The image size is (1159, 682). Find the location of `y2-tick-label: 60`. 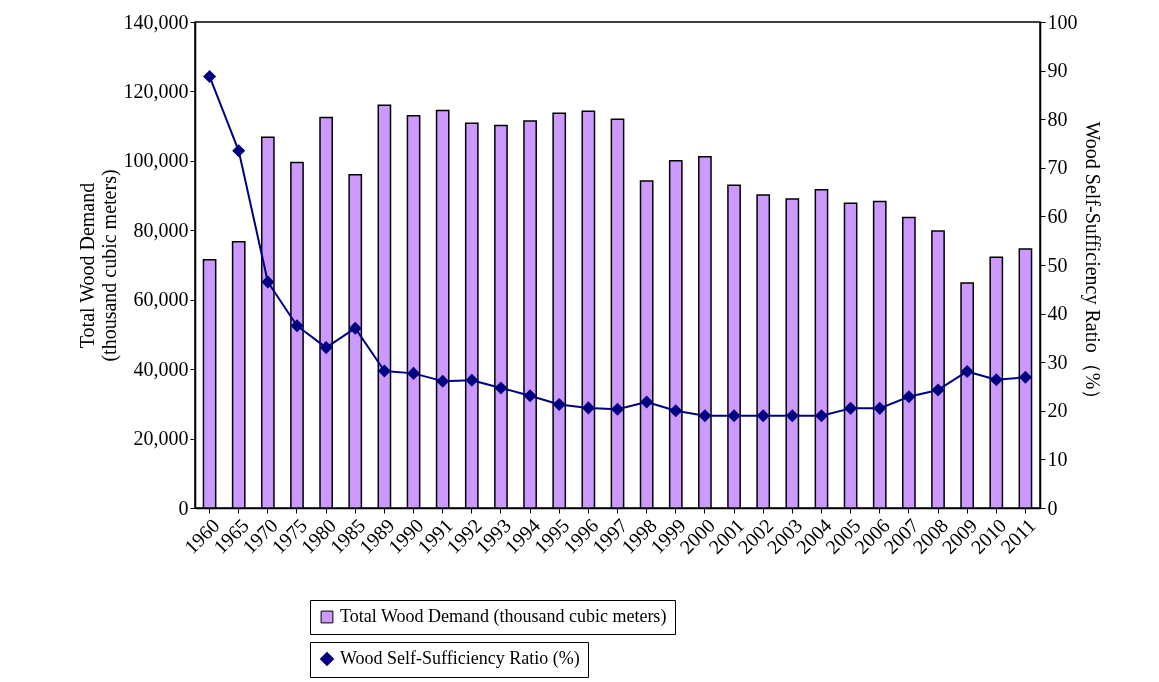

y2-tick-label: 60 is located at coordinates (1057, 215).